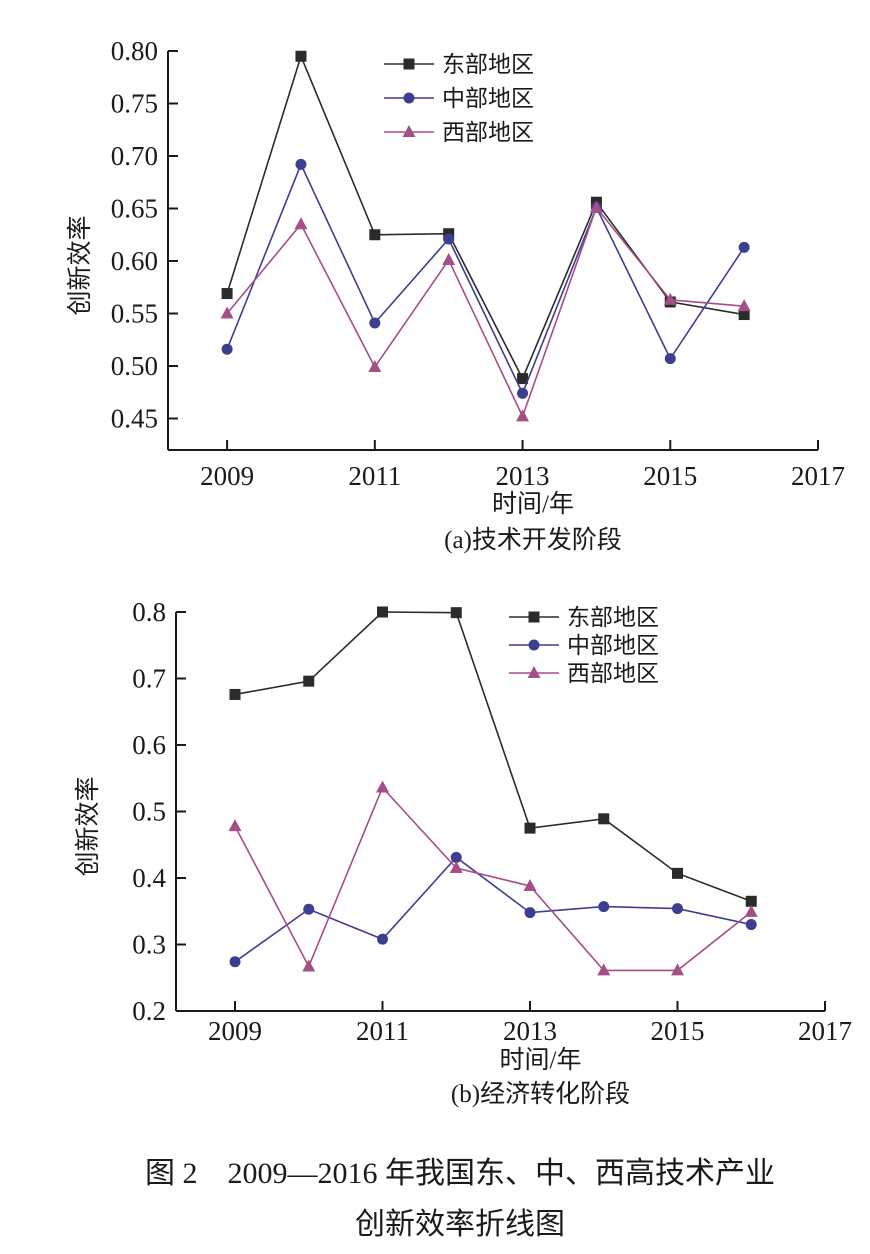  I want to click on chart-a-x-tick-label: 2009, so click(227, 476).